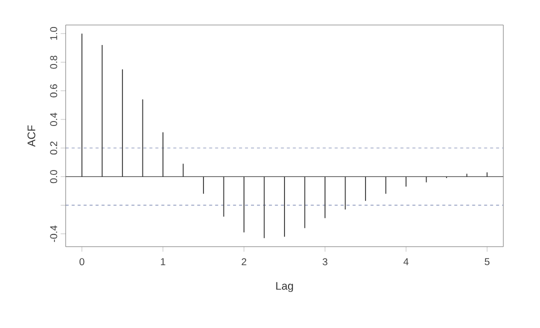 The image size is (540, 328). Describe the element at coordinates (54, 177) in the screenshot. I see `y-tick-label: 0.0` at that location.